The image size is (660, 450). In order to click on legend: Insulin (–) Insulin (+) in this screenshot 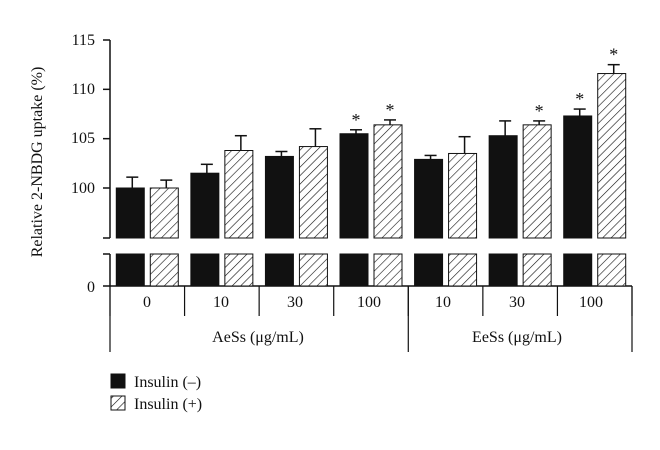, I will do `click(156, 393)`.